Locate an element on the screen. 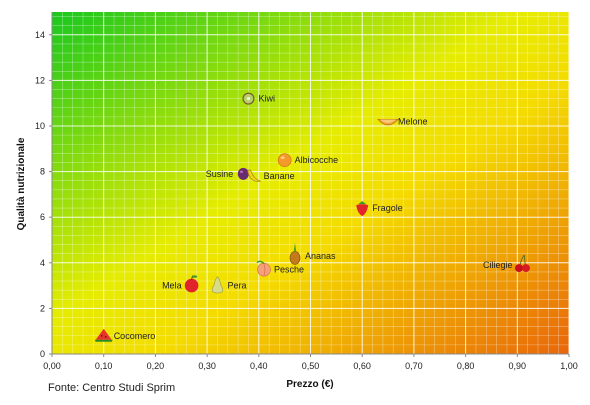 The height and width of the screenshot is (405, 590). x-tick-label: 0,20 is located at coordinates (156, 366).